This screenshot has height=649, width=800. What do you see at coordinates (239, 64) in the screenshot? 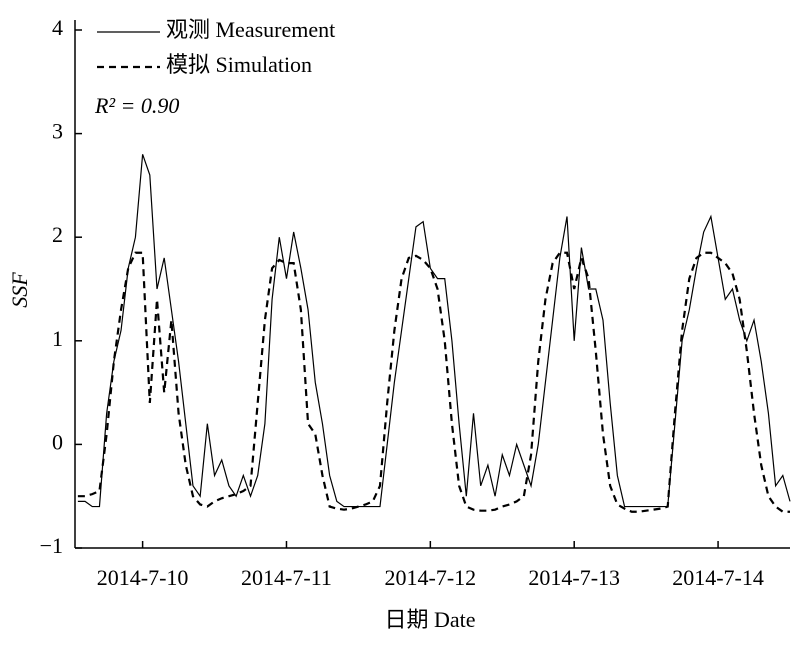
I see `legend-label: 模拟 Simulation` at bounding box center [239, 64].